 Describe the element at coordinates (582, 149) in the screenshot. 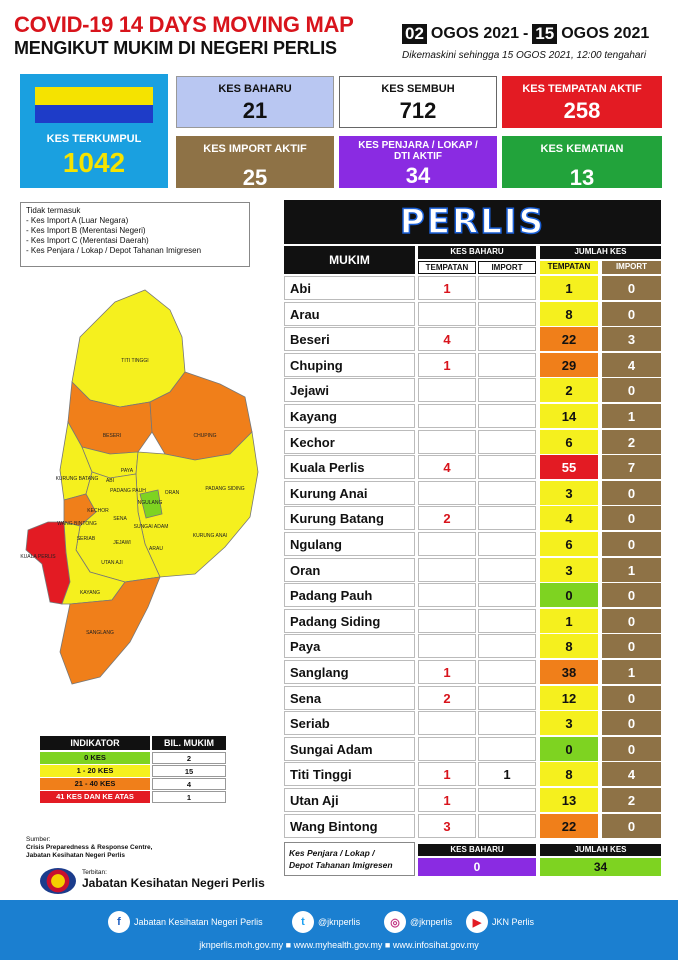

I see `card-label: KES KEMATIAN` at that location.